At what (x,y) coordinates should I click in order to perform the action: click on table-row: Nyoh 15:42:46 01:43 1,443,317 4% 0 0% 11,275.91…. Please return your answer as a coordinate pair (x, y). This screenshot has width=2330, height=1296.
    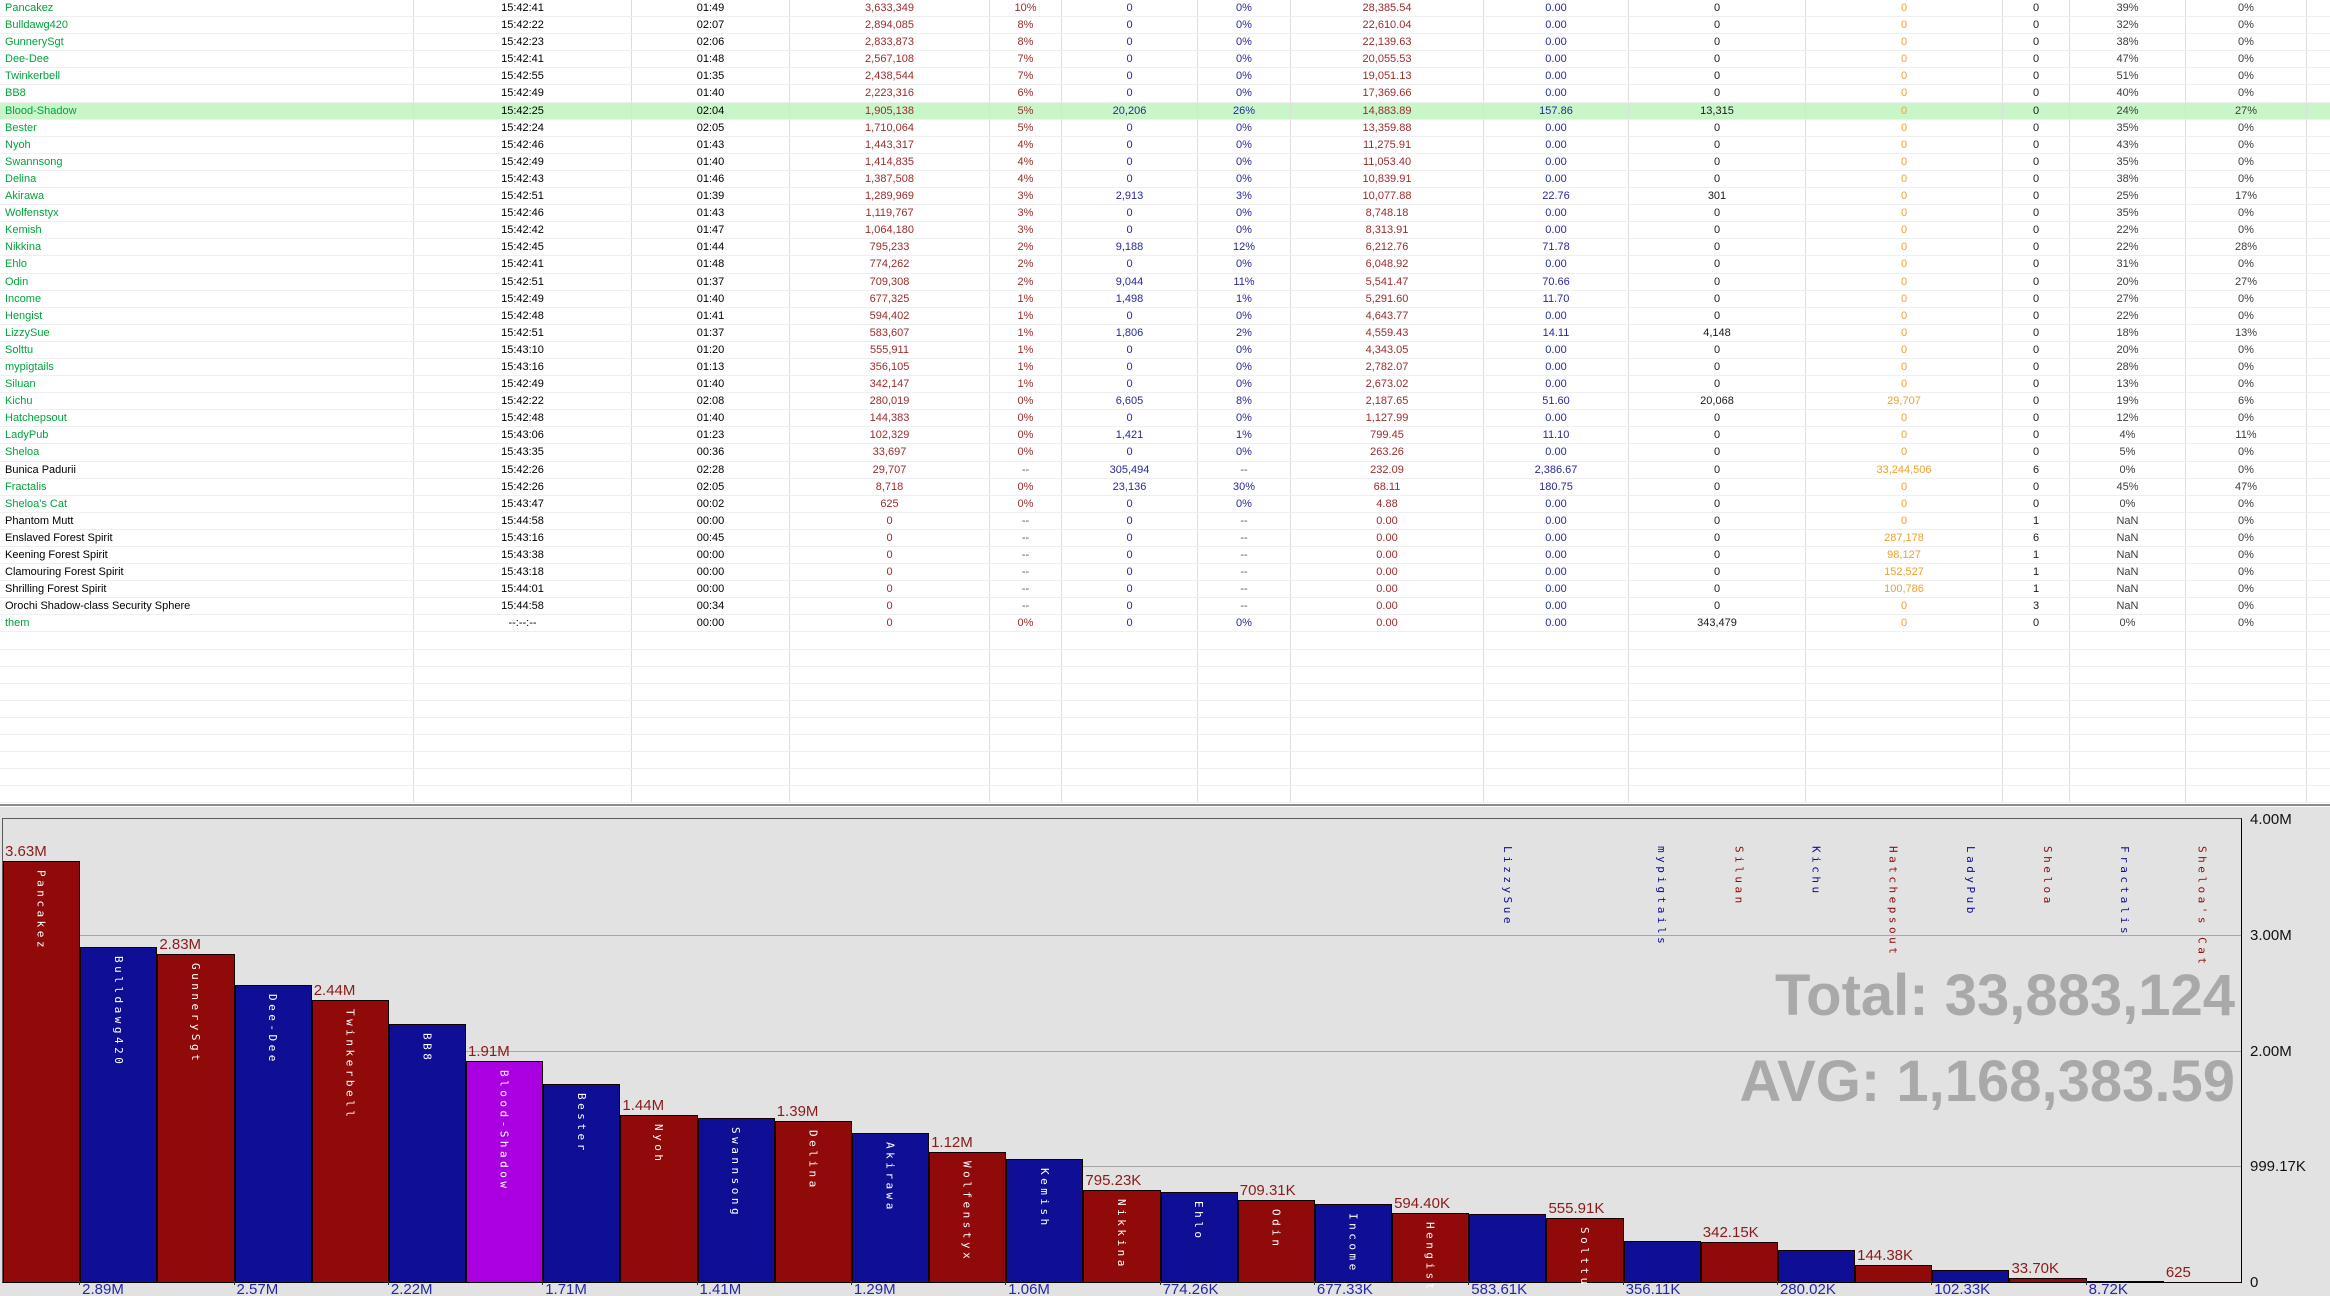
    Looking at the image, I should click on (1165, 145).